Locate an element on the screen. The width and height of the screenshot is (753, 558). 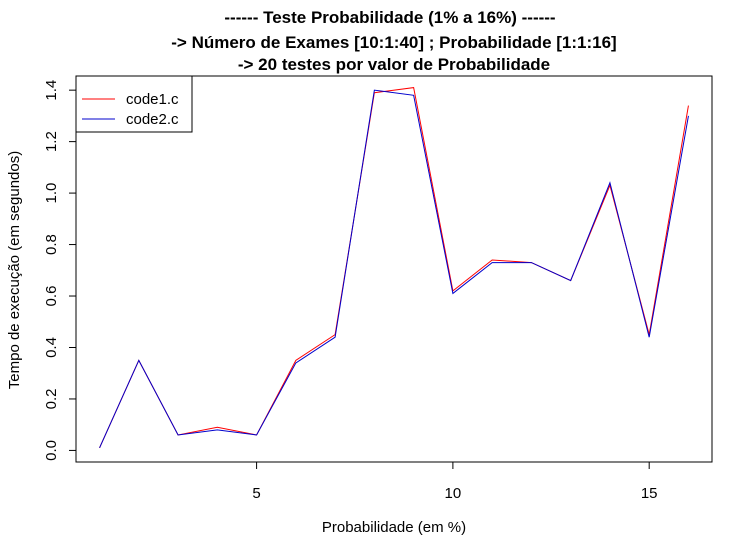
y-tick-label: 1.2 is located at coordinates (51, 141).